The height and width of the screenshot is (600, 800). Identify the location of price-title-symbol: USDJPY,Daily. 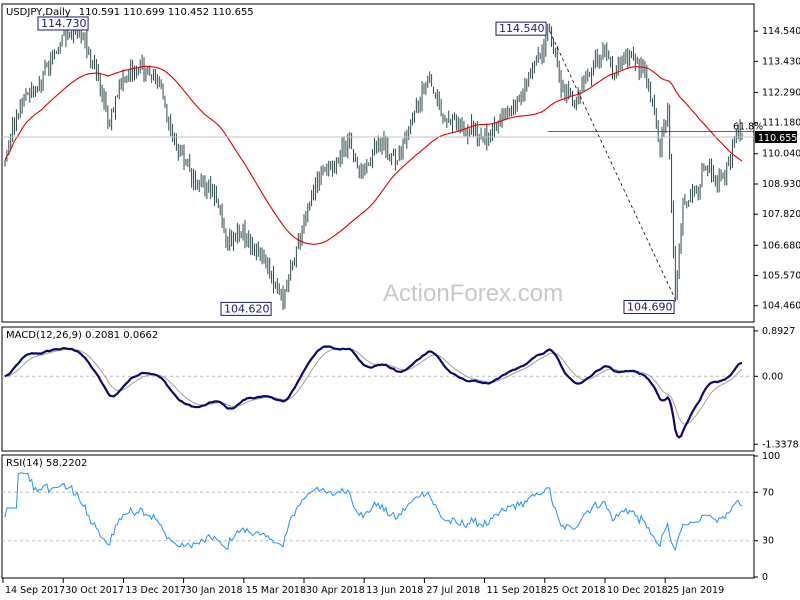
(38, 12).